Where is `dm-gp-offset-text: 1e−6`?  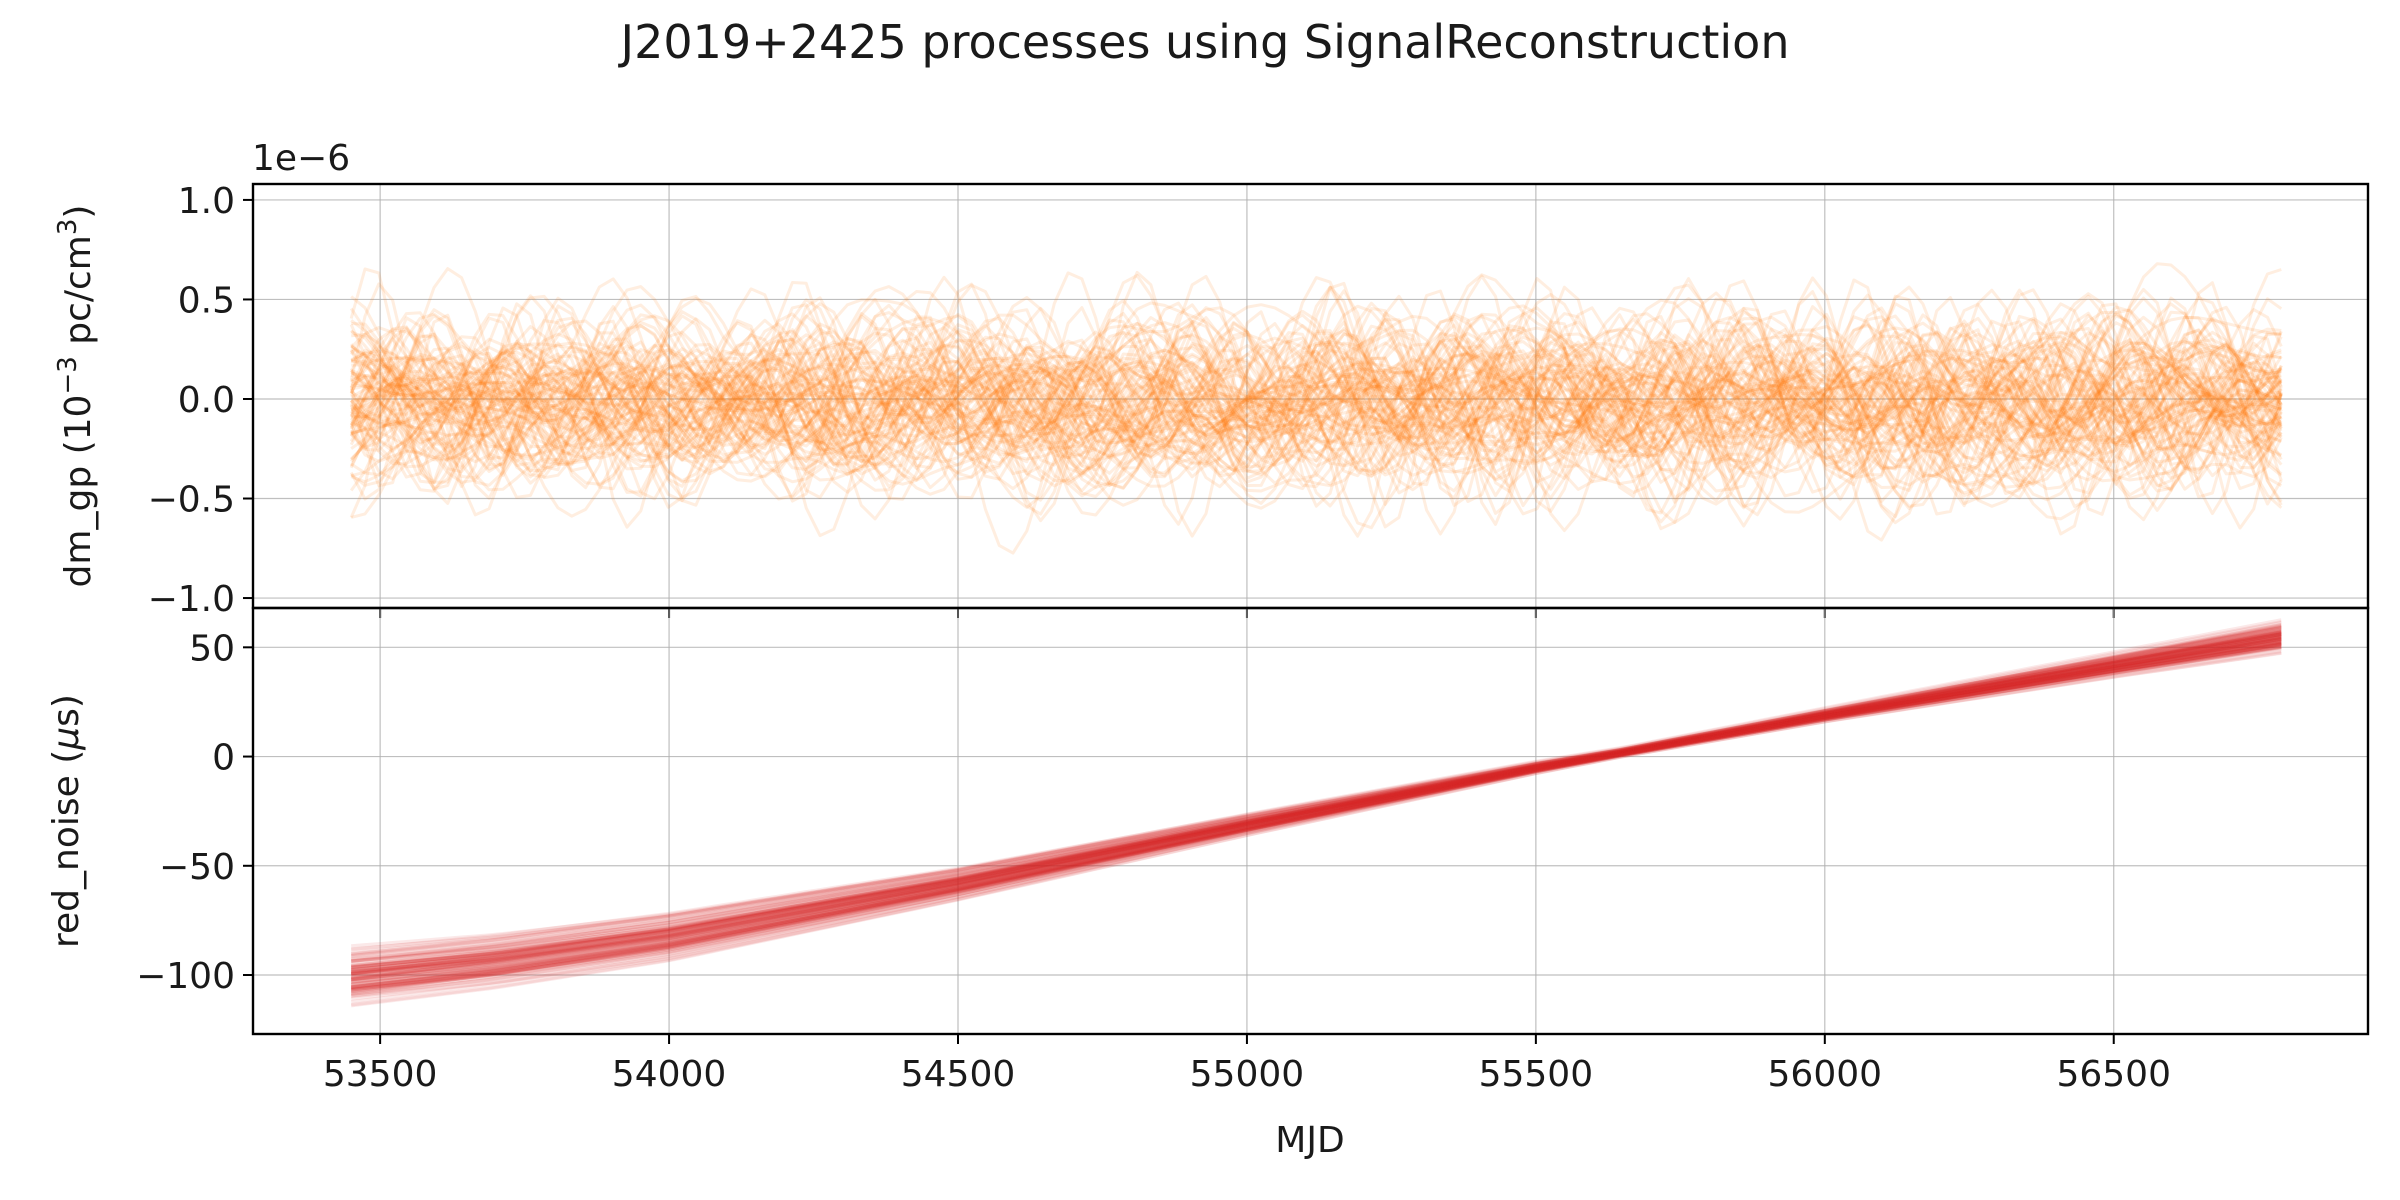 dm-gp-offset-text: 1e−6 is located at coordinates (301, 158).